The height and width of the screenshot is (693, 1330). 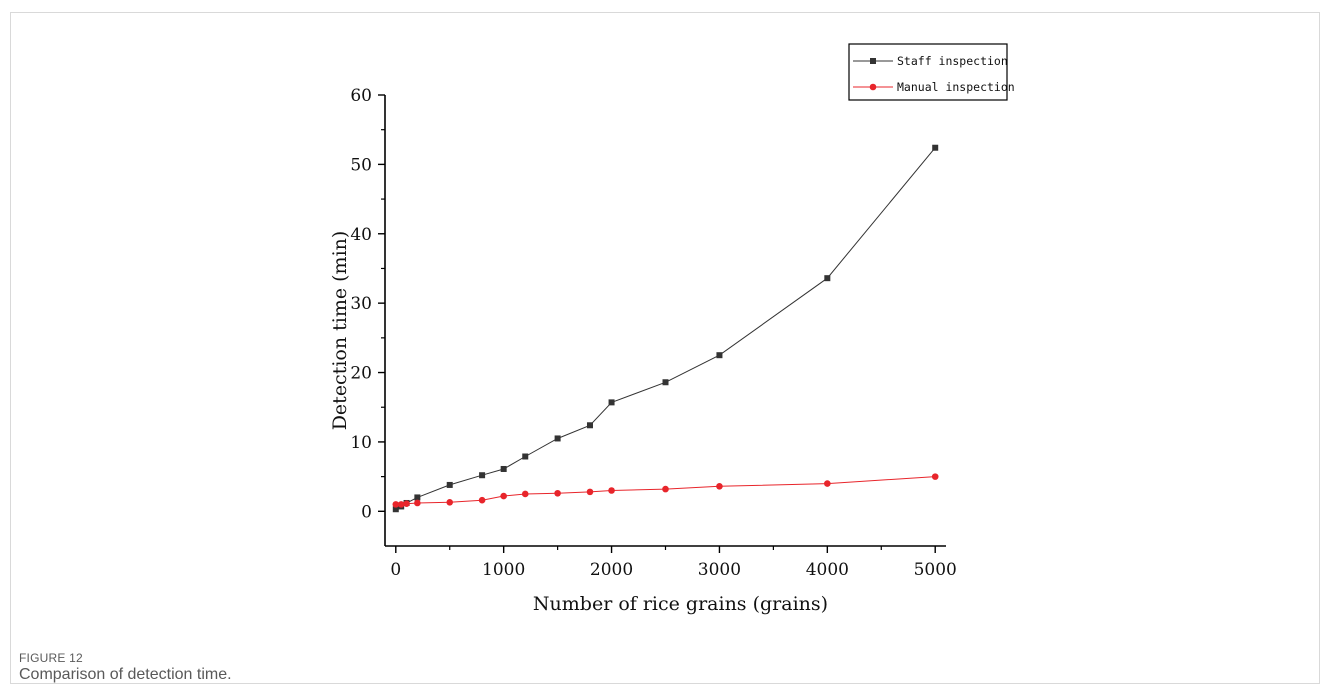 I want to click on x-axis-title: Number of rice grains (grains), so click(x=680, y=604).